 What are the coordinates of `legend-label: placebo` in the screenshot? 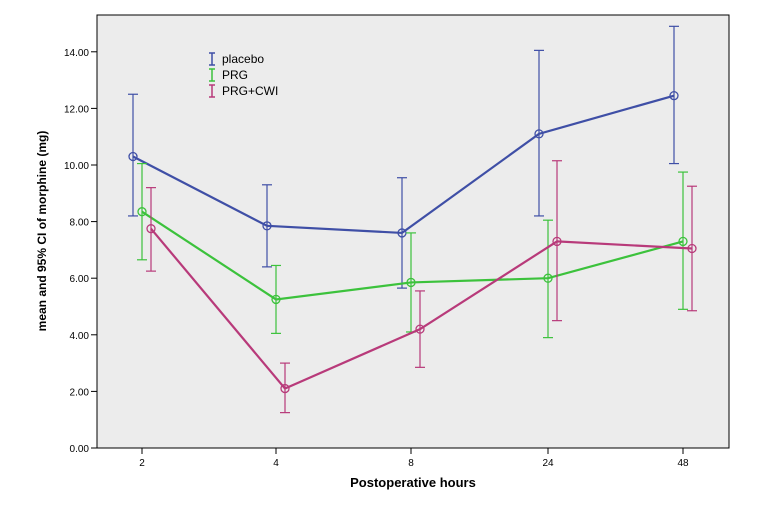 It's located at (243, 59).